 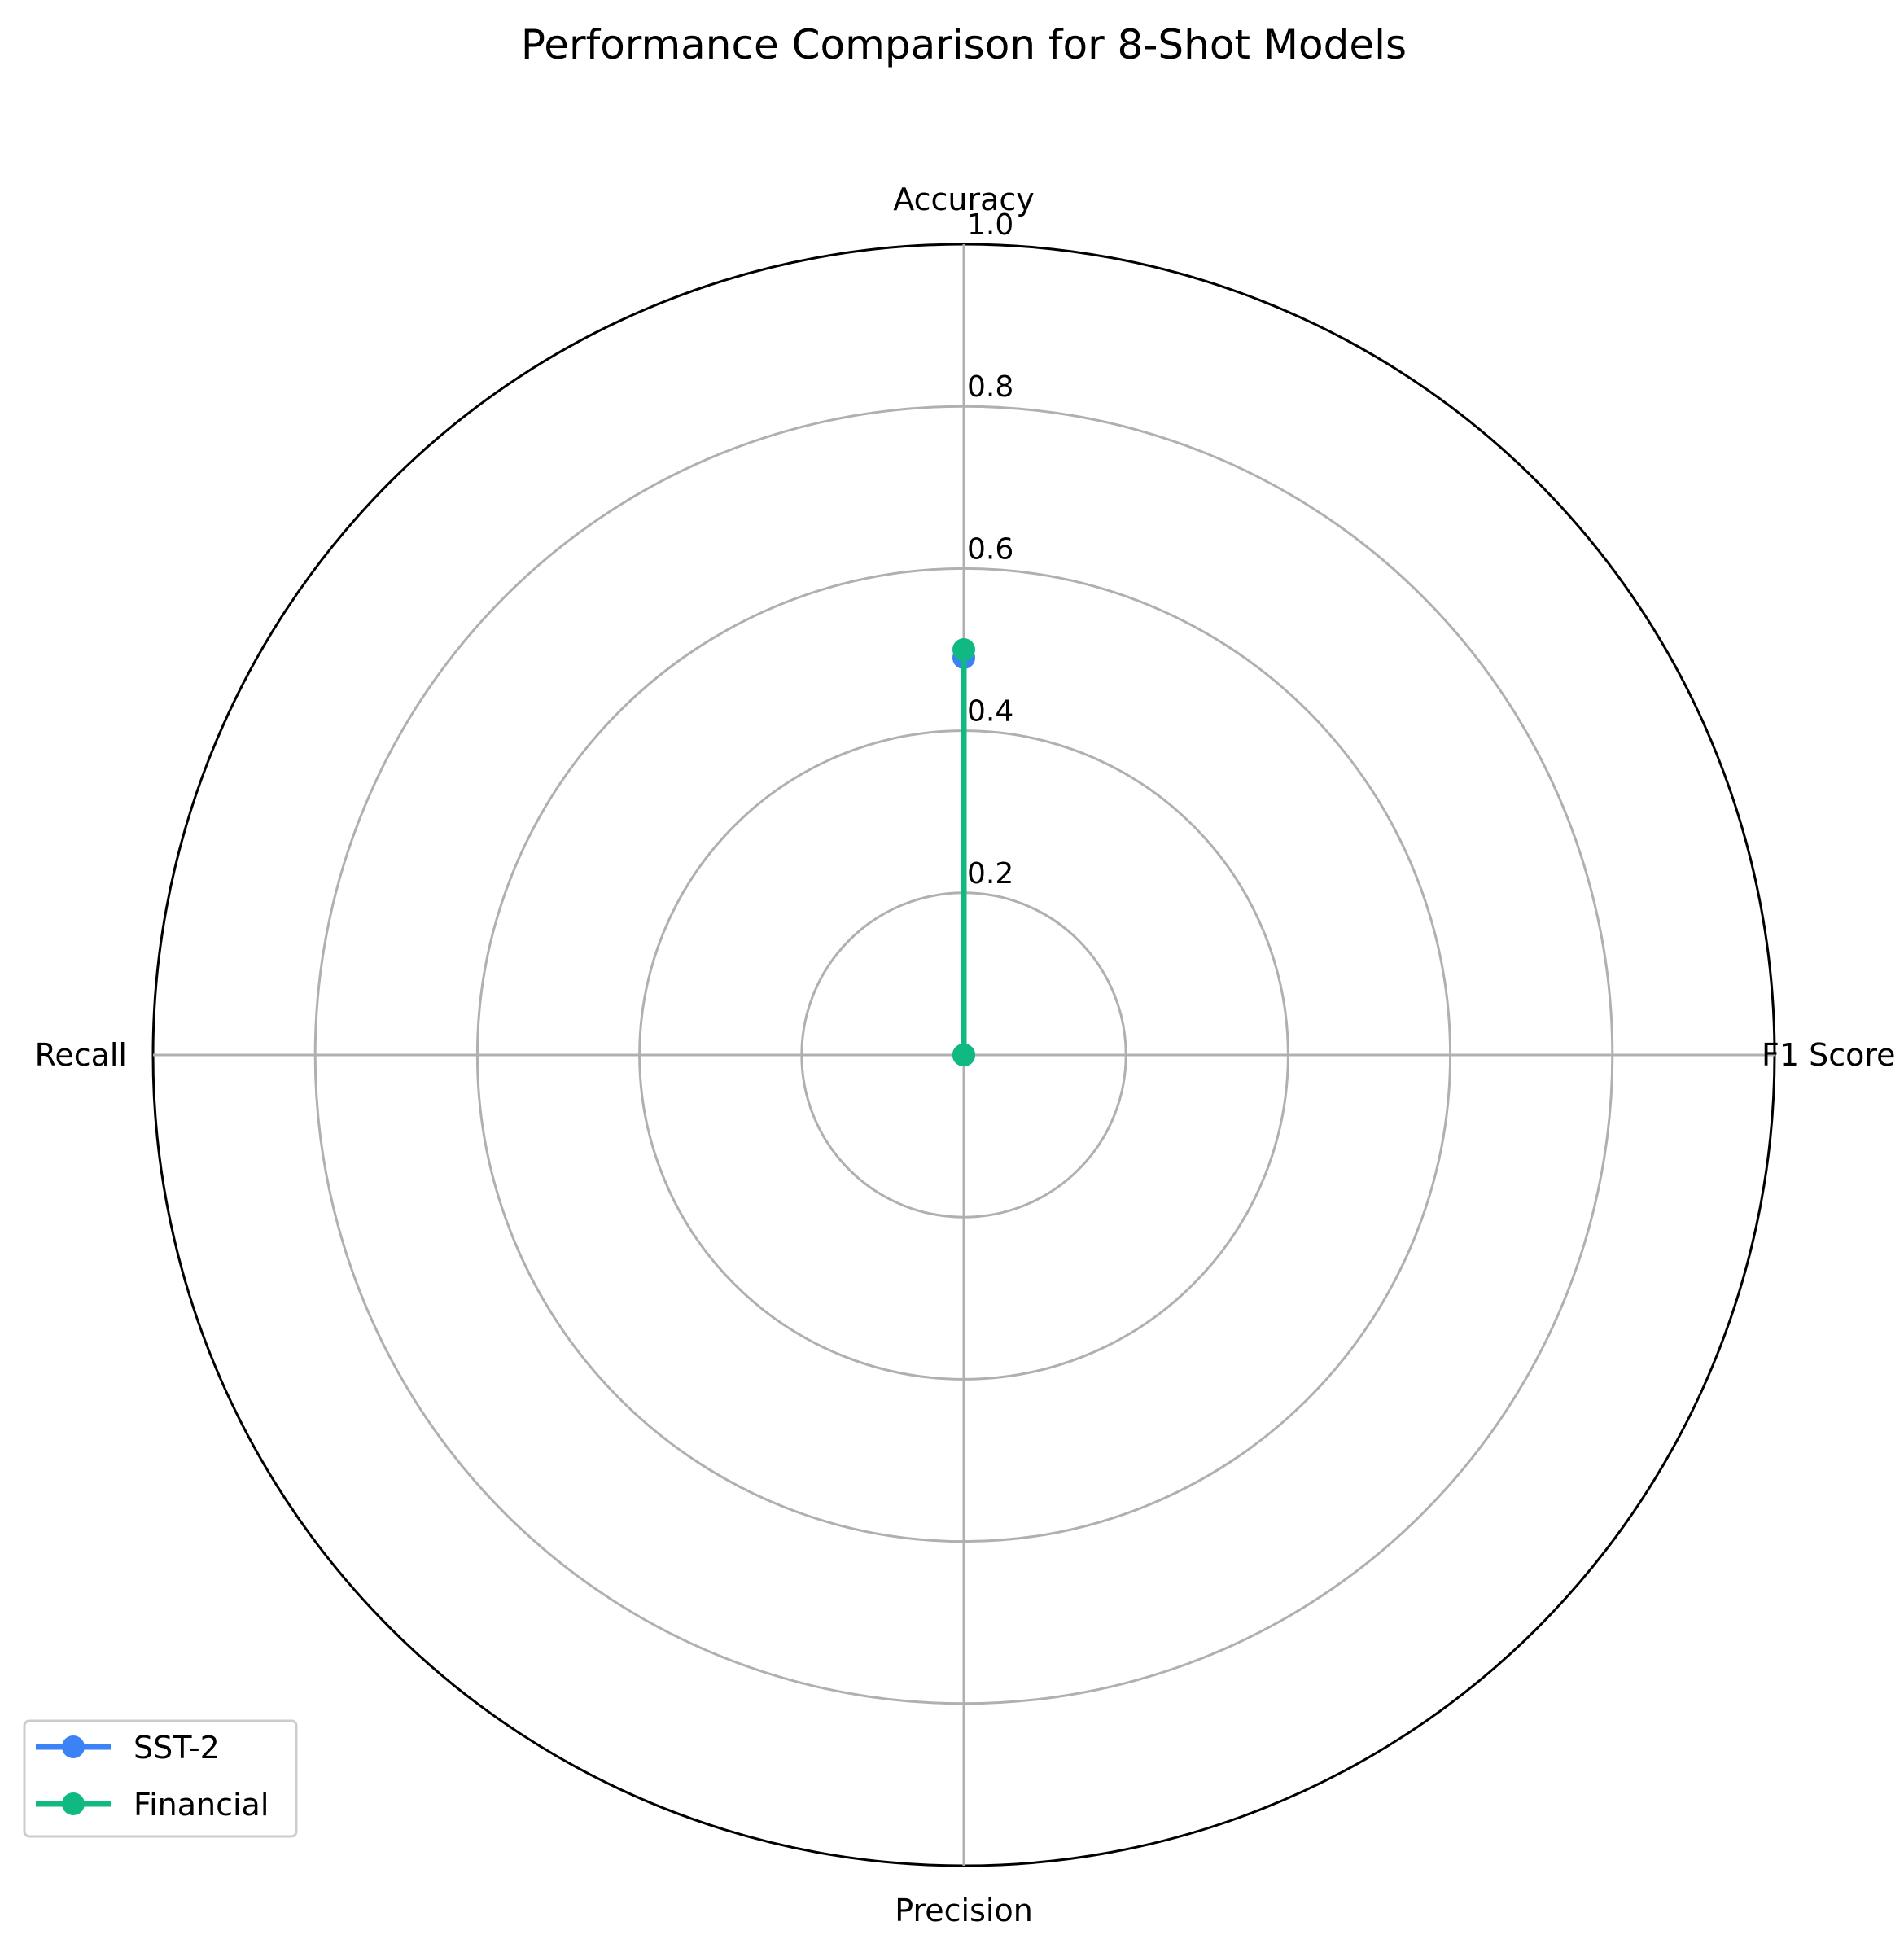 What do you see at coordinates (964, 1055) in the screenshot?
I see `point-financial-recall` at bounding box center [964, 1055].